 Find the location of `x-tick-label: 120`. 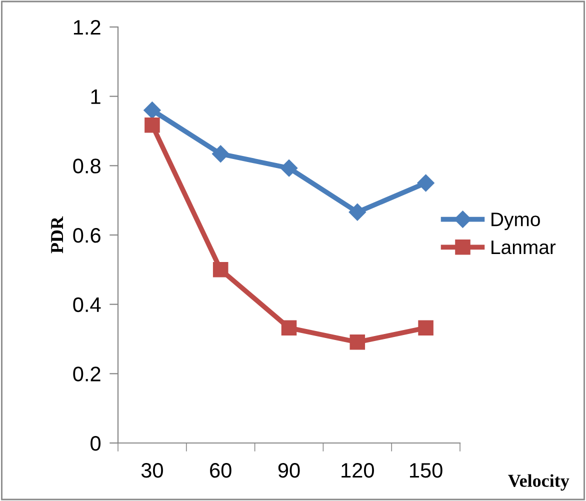

x-tick-label: 120 is located at coordinates (358, 470).